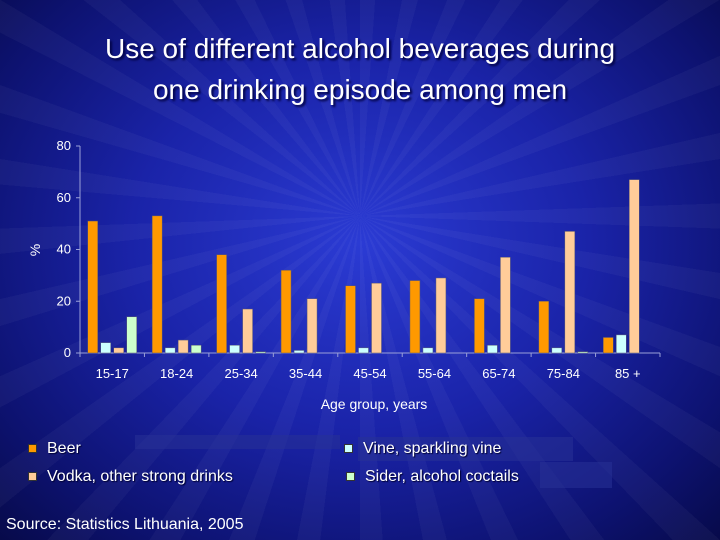  What do you see at coordinates (64, 197) in the screenshot?
I see `y-tick-label: 60` at bounding box center [64, 197].